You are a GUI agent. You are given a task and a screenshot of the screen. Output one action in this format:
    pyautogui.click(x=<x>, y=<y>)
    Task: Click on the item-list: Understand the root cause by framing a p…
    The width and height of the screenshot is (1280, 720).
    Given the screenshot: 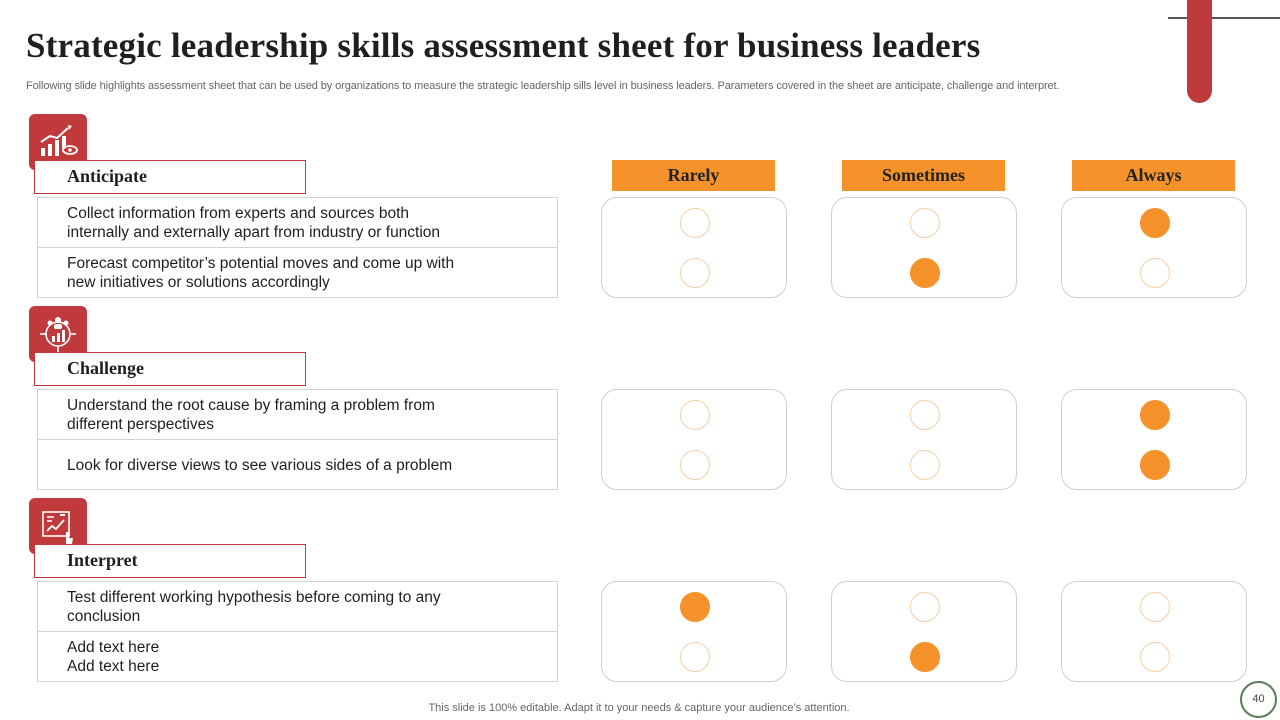 What is the action you would take?
    pyautogui.click(x=297, y=439)
    